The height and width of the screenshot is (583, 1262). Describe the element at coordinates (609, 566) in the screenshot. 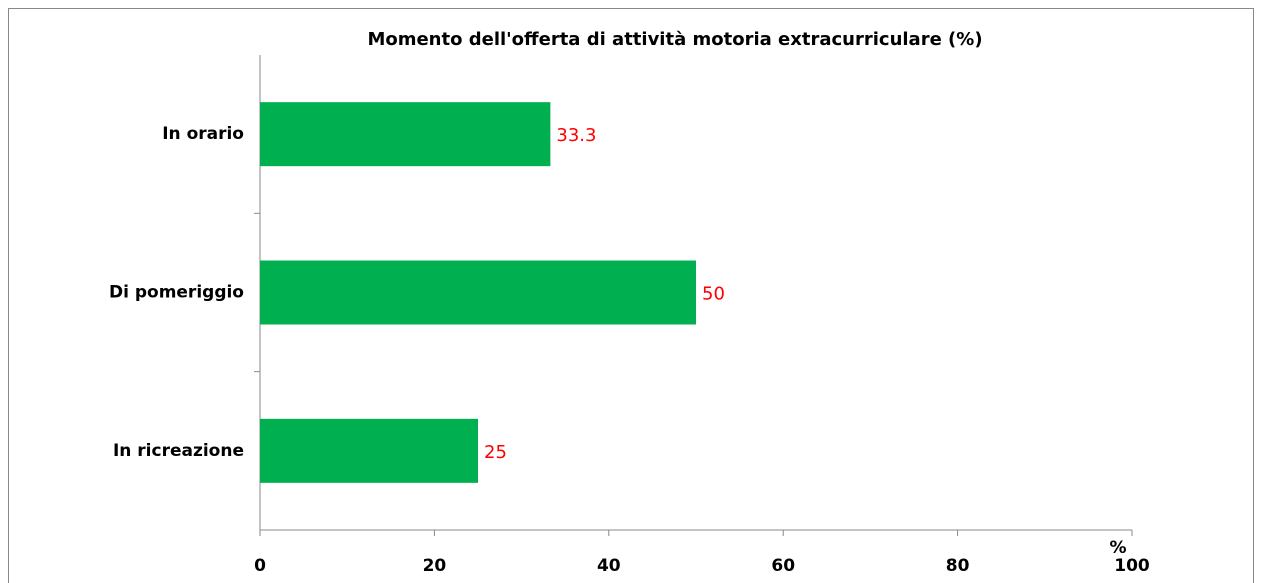

I see `x-tick-label: 40` at that location.